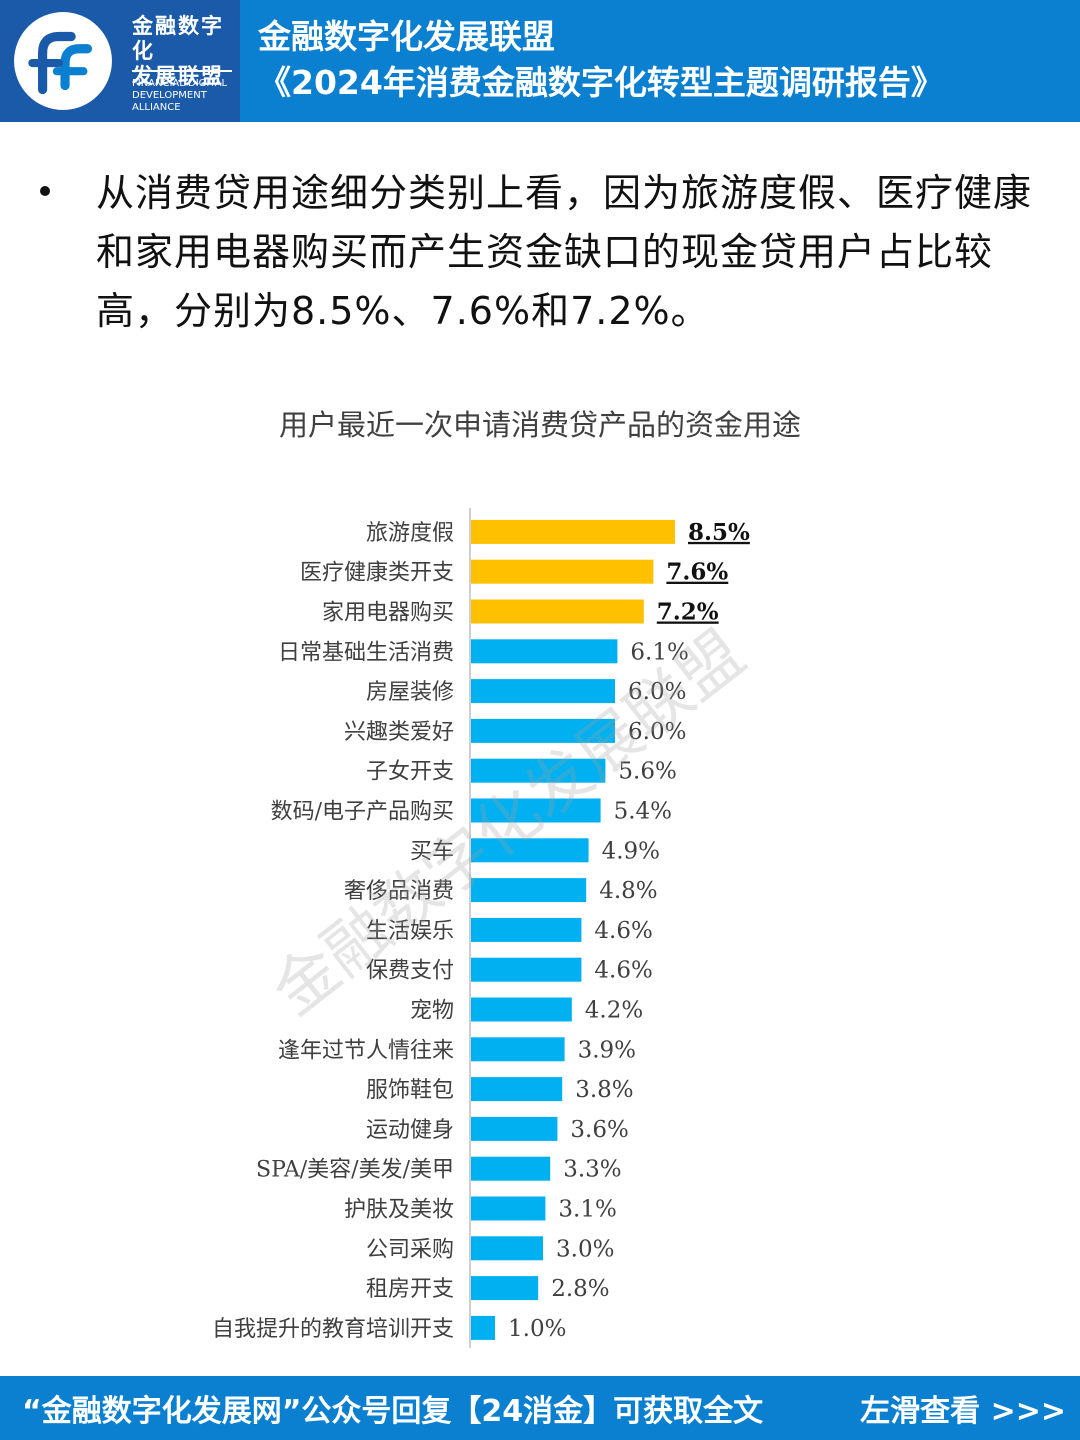  I want to click on category-label: 奢侈品消费, so click(399, 891).